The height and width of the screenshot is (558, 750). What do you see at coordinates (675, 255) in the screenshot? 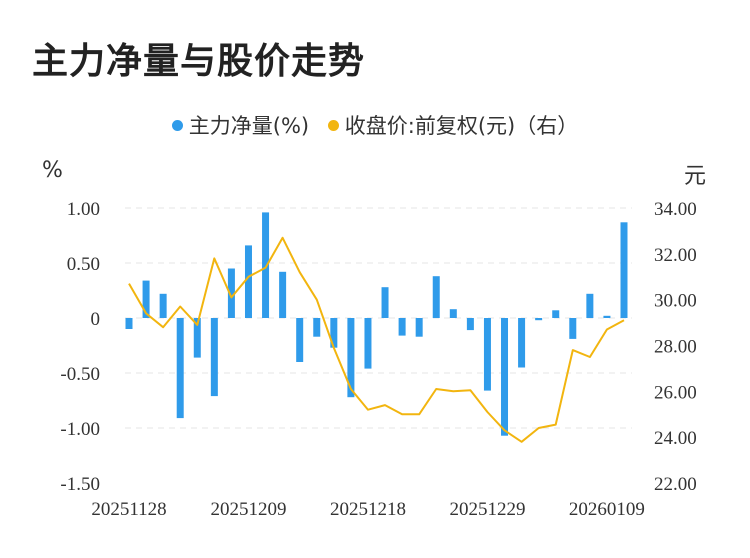
I see `right-tick-label: 32.00` at bounding box center [675, 255].